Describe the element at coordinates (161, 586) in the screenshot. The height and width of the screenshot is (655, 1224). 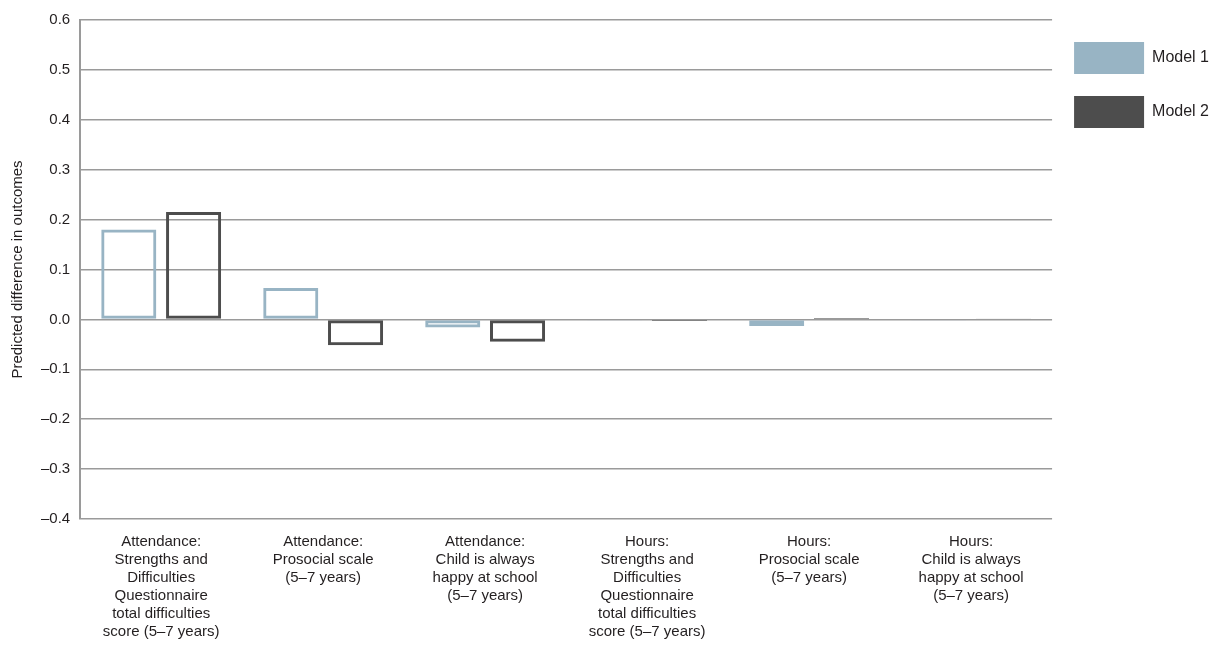
I see `x-tick-label: Attendance: Strengths and Difficulties Questionnaire total difficulties score (5–7 years)` at that location.